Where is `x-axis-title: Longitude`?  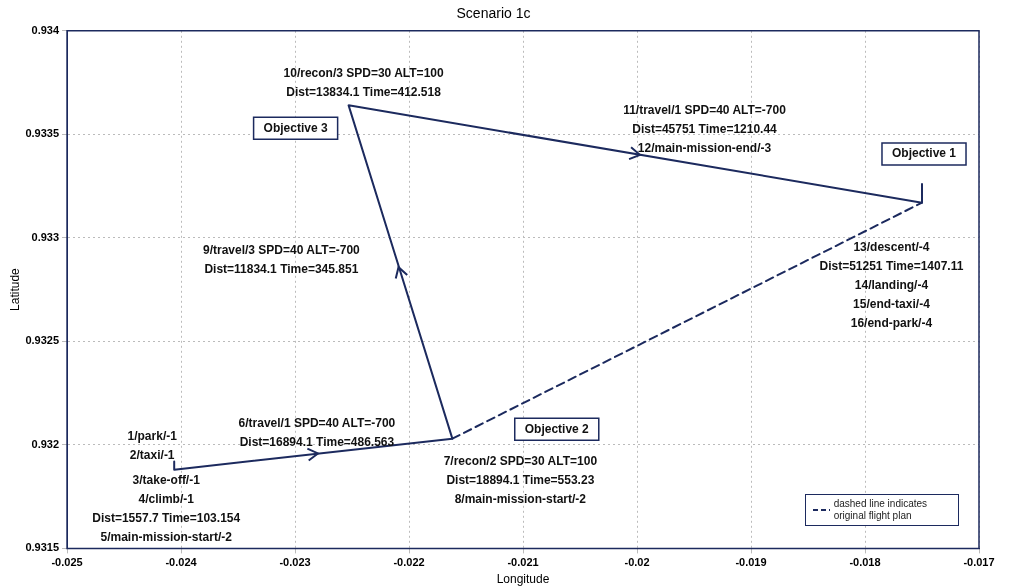 x-axis-title: Longitude is located at coordinates (523, 579).